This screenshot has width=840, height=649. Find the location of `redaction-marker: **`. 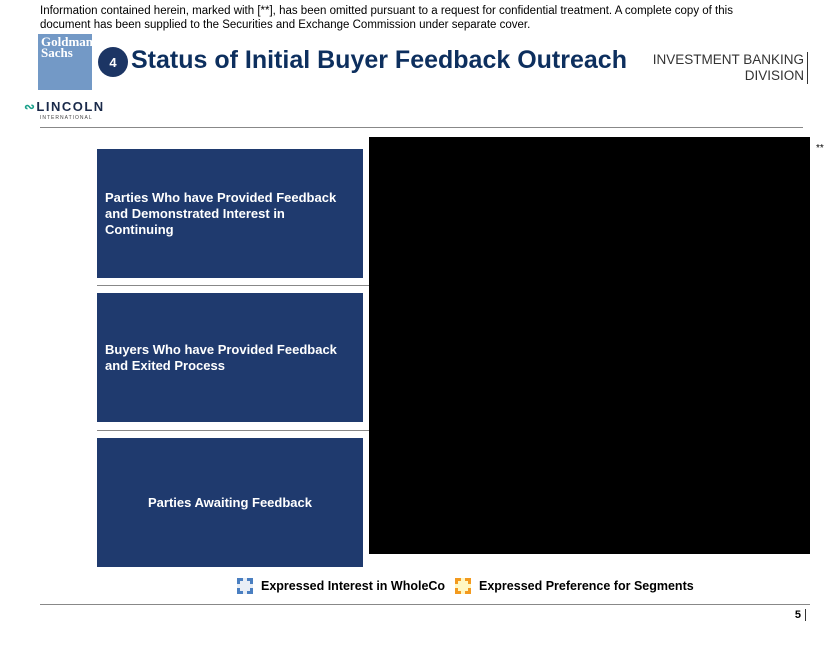

redaction-marker: ** is located at coordinates (820, 148).